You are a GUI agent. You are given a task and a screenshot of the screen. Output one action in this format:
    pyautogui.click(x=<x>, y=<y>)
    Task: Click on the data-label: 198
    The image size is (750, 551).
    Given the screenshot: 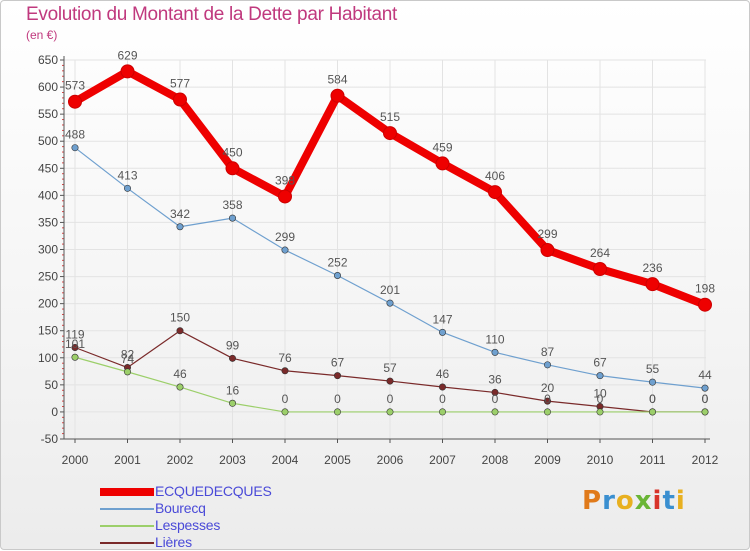 What is the action you would take?
    pyautogui.click(x=705, y=289)
    